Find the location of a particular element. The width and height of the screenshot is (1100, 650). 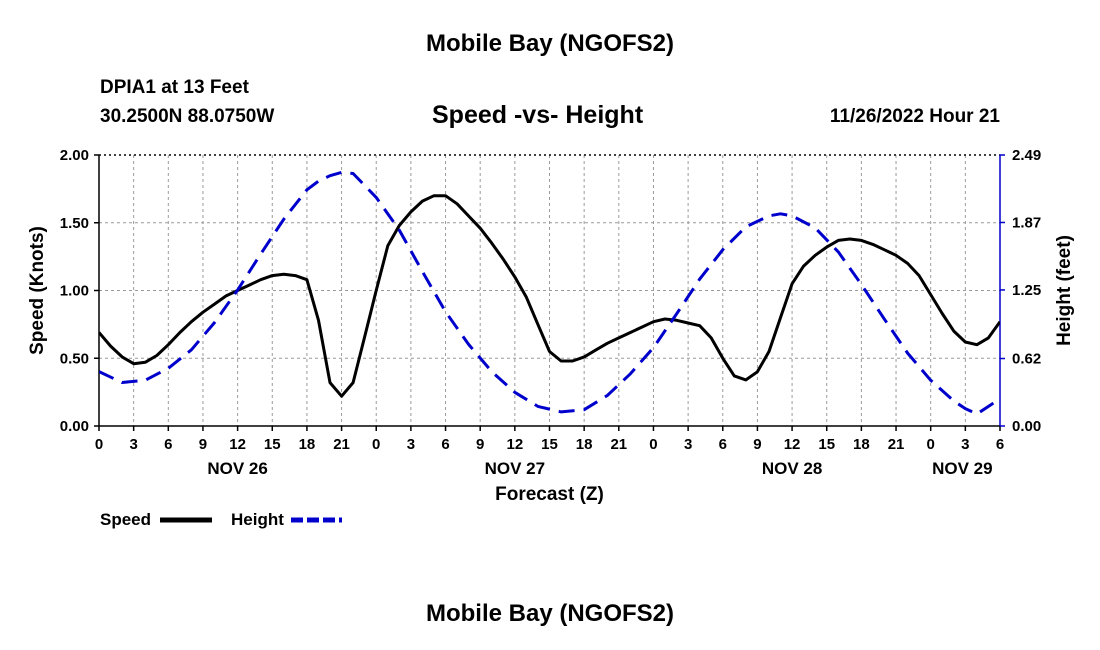

x-date-label: NOV 29 is located at coordinates (962, 468).